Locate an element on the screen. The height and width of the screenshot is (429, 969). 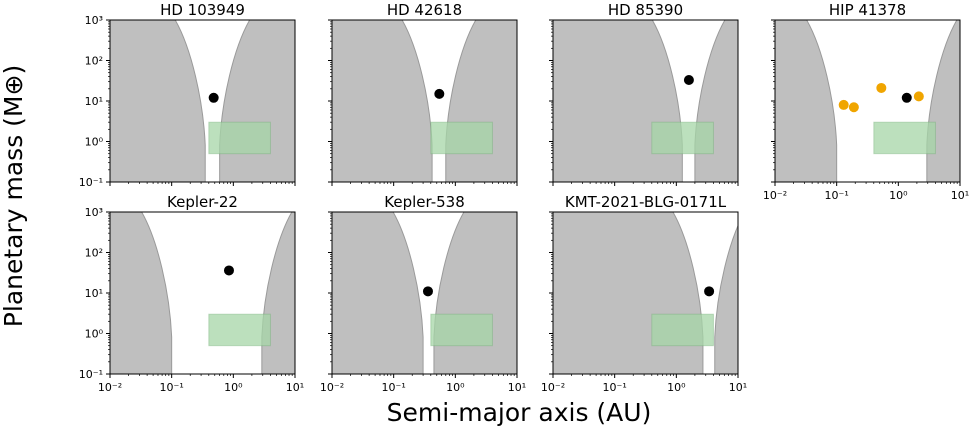
subplot-title: KMT-2021-BLG-0171L is located at coordinates (646, 202).